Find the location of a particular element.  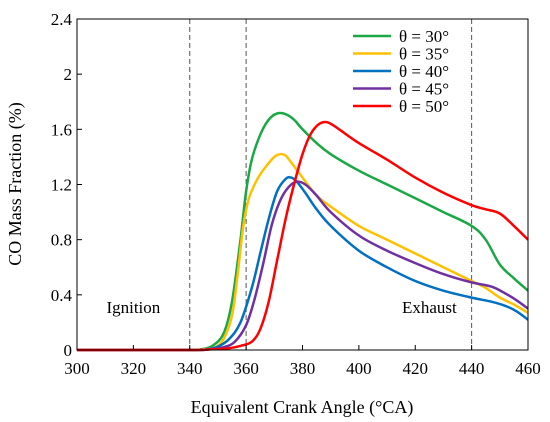

x-tick-label: 320 is located at coordinates (134, 368).